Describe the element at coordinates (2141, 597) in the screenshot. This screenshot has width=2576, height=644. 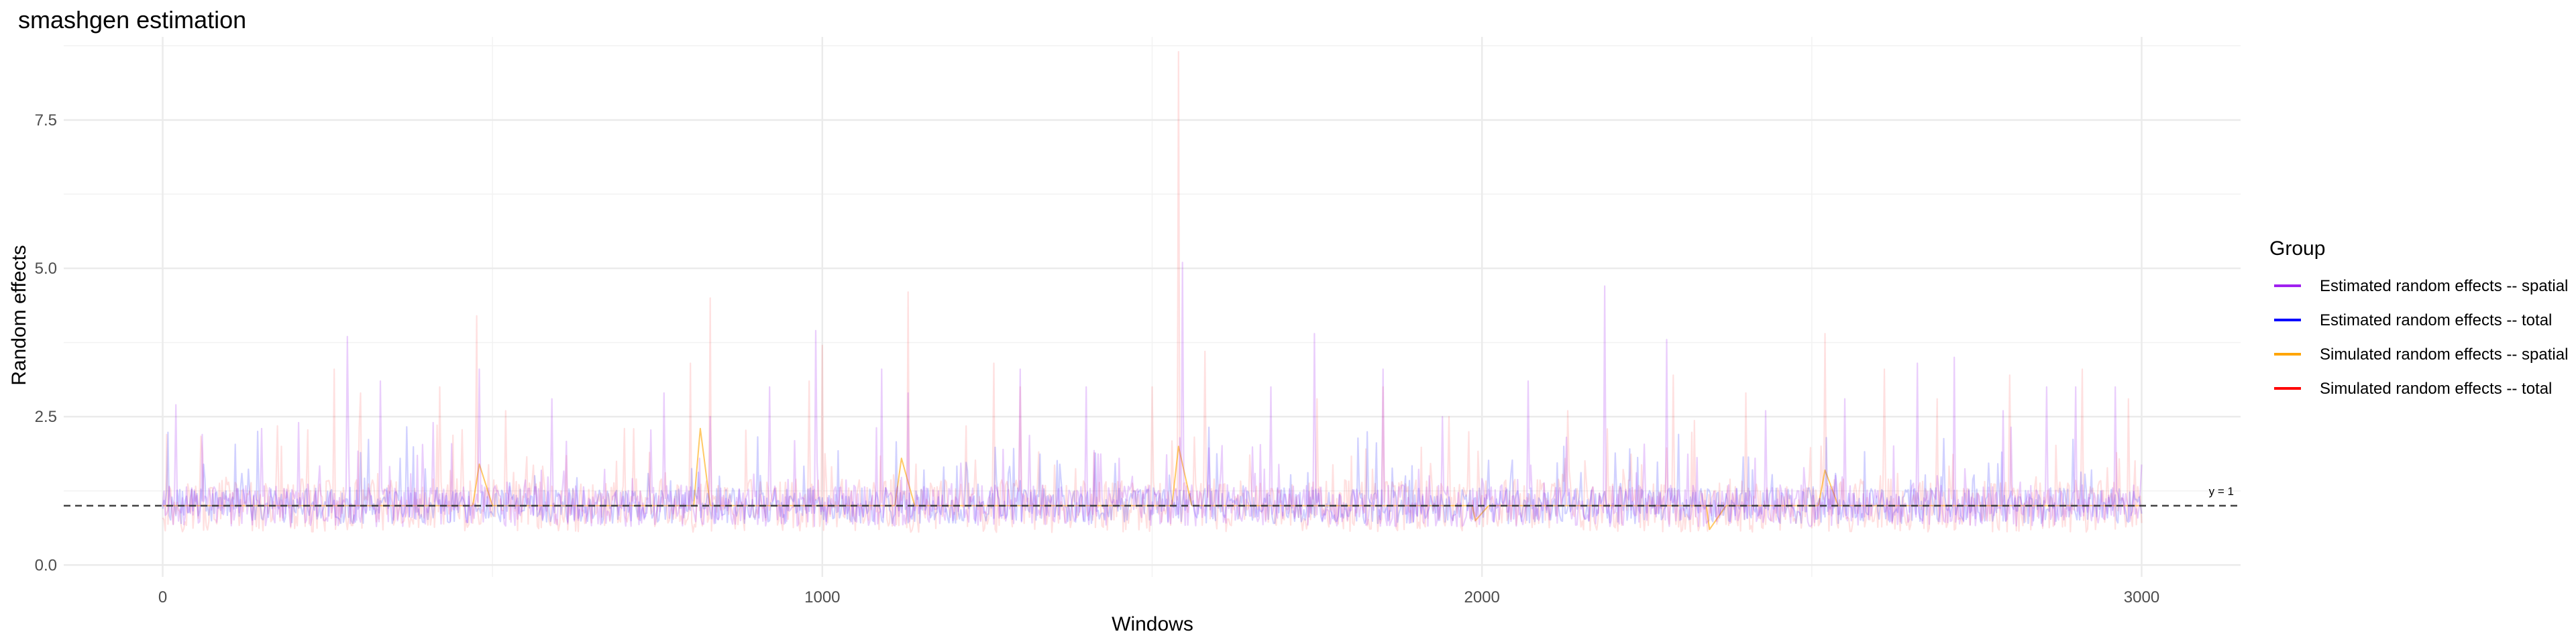
I see `x-tick-label: 3000` at that location.